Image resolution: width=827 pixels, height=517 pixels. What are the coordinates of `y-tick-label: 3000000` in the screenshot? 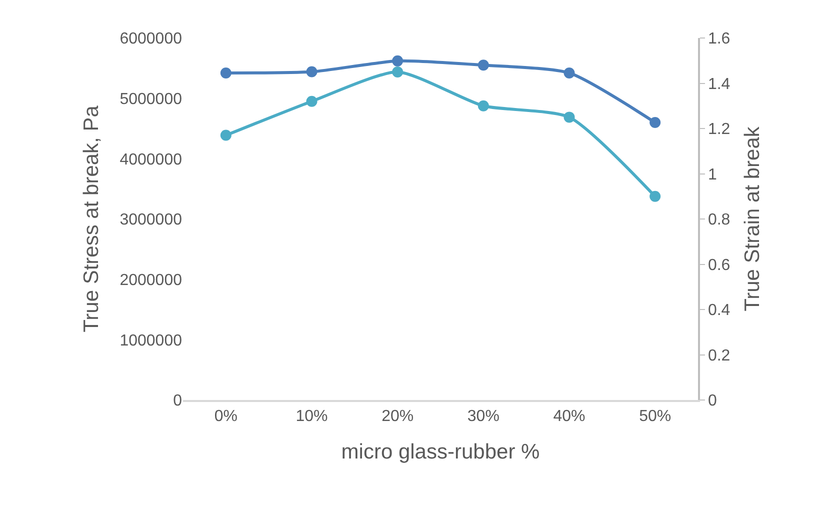 It's located at (151, 220).